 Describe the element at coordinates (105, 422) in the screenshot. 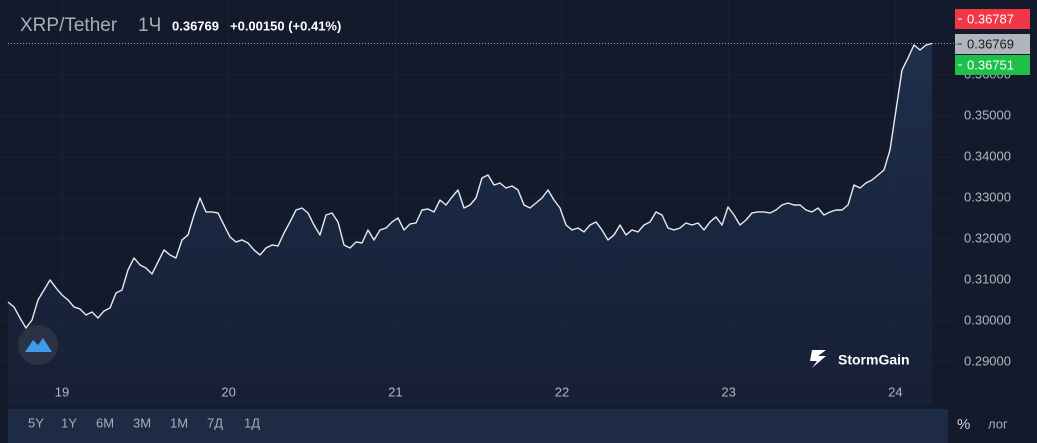

I see `range-button: 6M` at that location.